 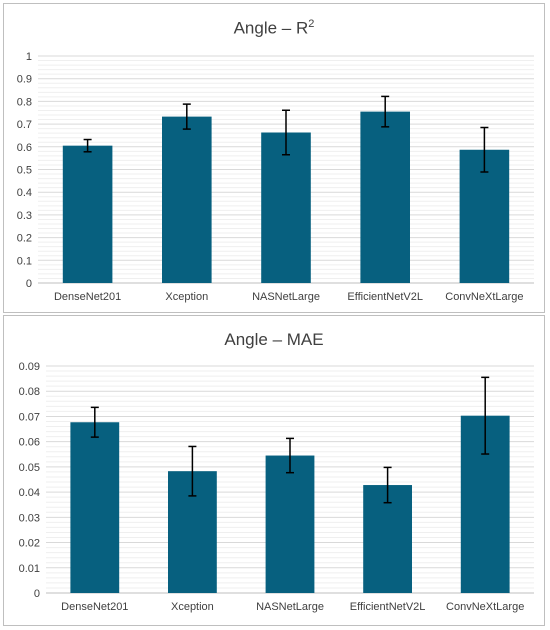 What do you see at coordinates (24, 216) in the screenshot?
I see `y-tick-label: 0.3` at bounding box center [24, 216].